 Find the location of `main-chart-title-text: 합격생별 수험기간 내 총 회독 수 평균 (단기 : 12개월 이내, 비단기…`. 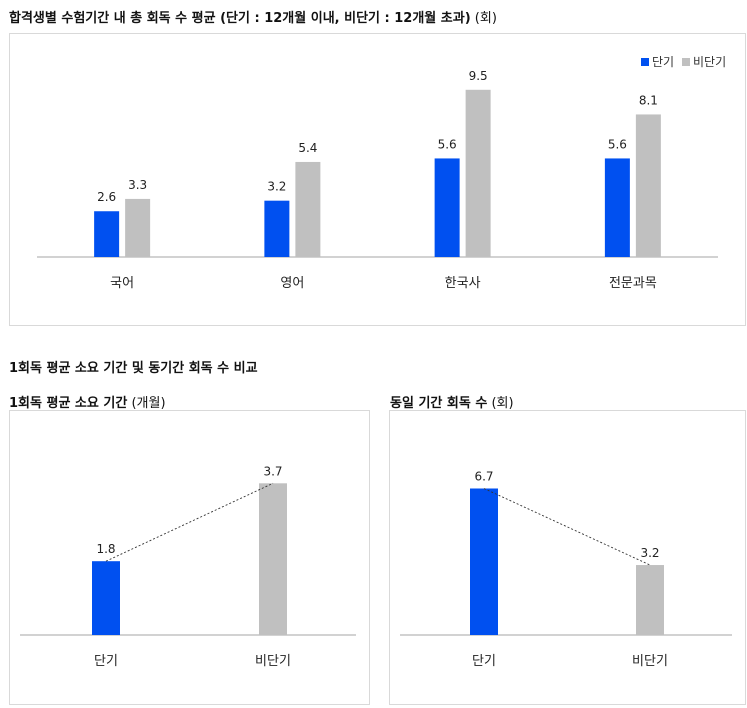

main-chart-title-text: 합격생별 수험기간 내 총 회독 수 평균 (단기 : 12개월 이내, 비단기… is located at coordinates (240, 18).